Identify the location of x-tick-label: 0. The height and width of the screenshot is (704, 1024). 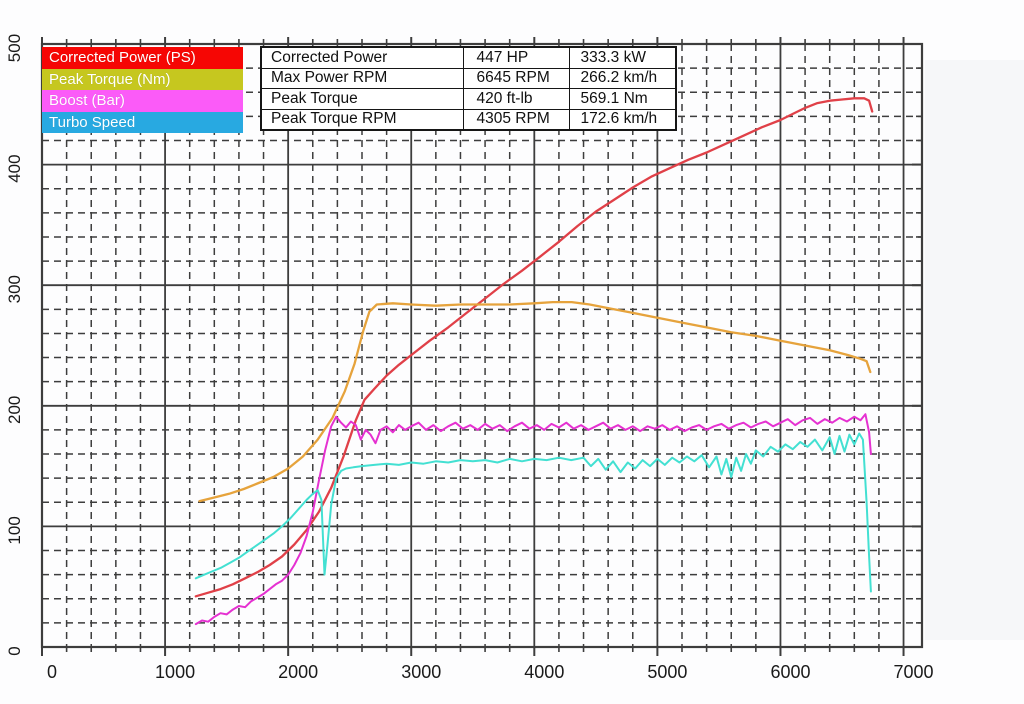
(52, 672).